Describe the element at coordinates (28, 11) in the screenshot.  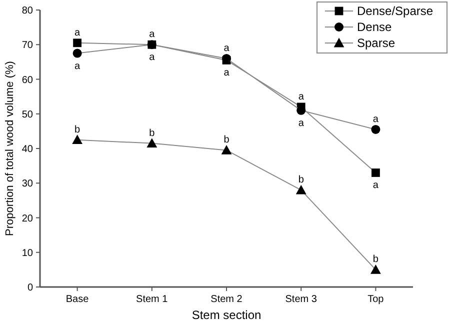
I see `y-tick-label: 80` at that location.